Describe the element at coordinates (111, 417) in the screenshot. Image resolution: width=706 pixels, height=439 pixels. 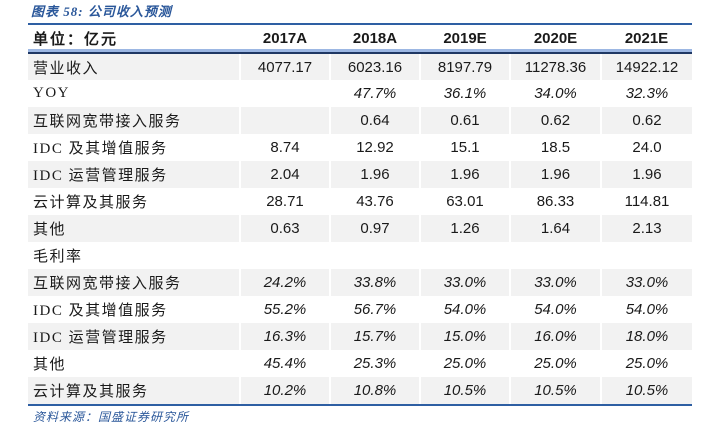
I see `source-note: 资料来源：国盛证券研究所` at that location.